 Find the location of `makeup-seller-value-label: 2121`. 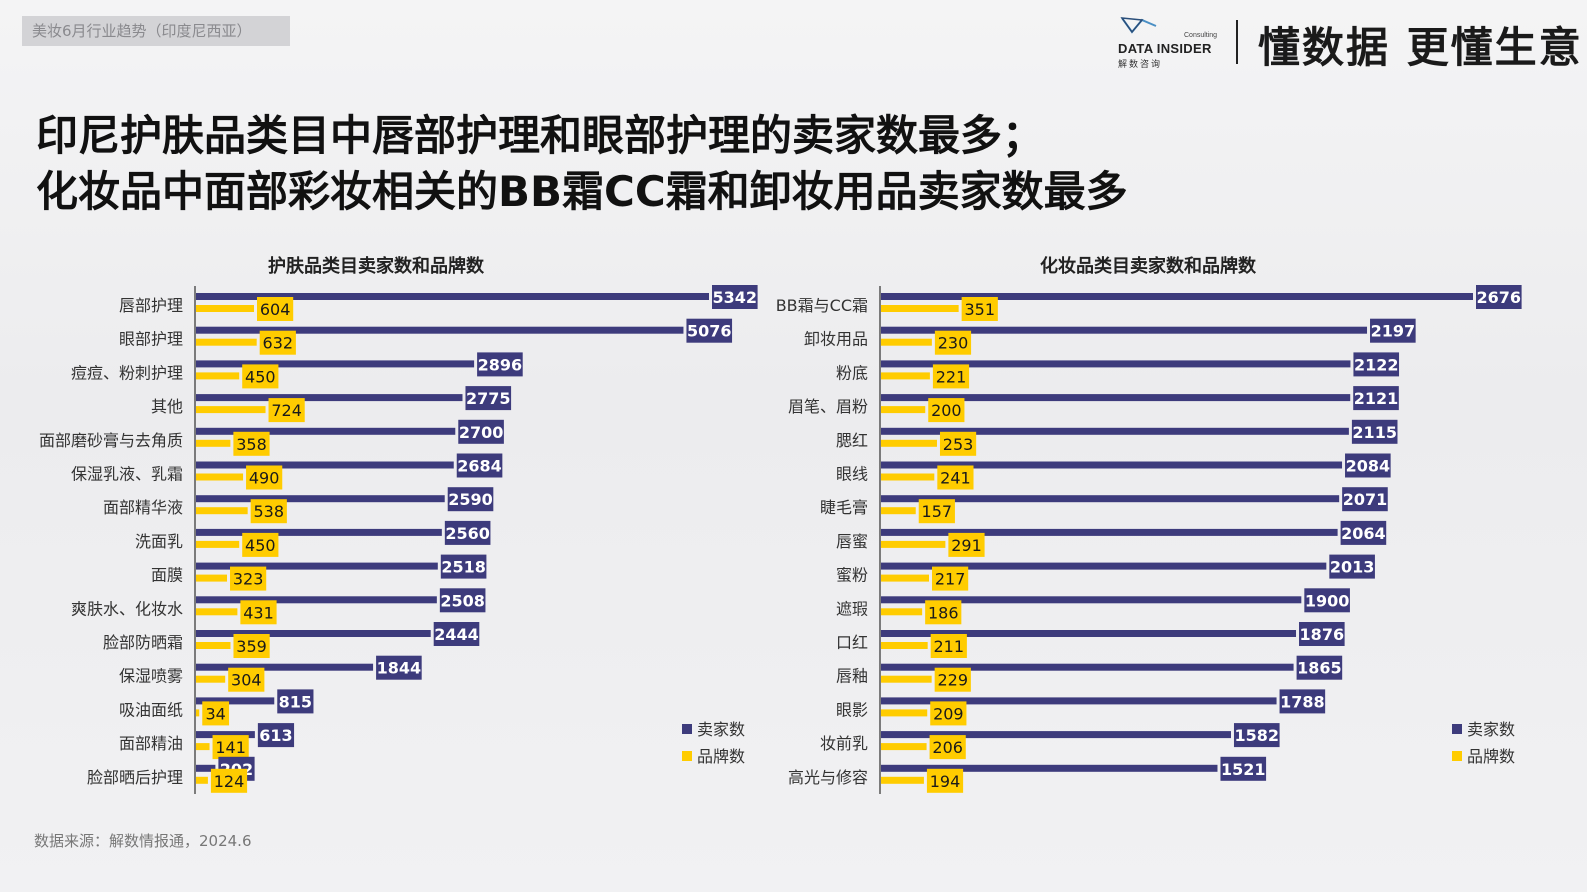

makeup-seller-value-label: 2121 is located at coordinates (1376, 398).